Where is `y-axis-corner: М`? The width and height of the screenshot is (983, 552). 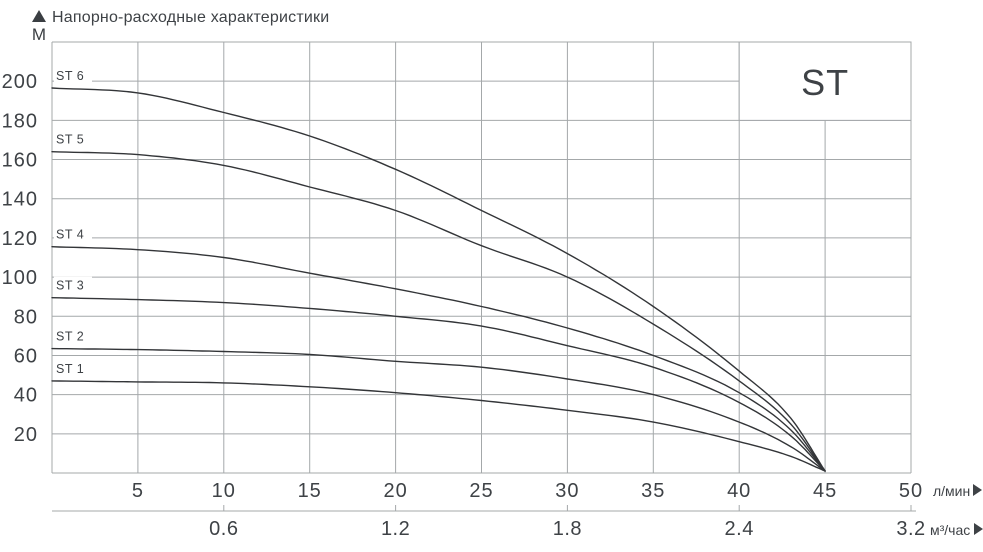 y-axis-corner: М is located at coordinates (39, 26).